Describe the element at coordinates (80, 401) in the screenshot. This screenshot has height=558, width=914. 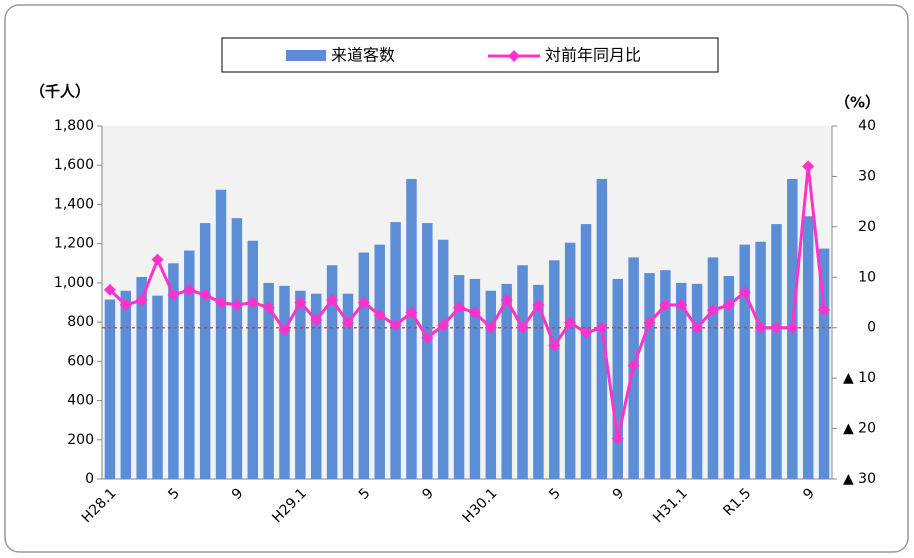
I see `y-tick-label: 400` at that location.